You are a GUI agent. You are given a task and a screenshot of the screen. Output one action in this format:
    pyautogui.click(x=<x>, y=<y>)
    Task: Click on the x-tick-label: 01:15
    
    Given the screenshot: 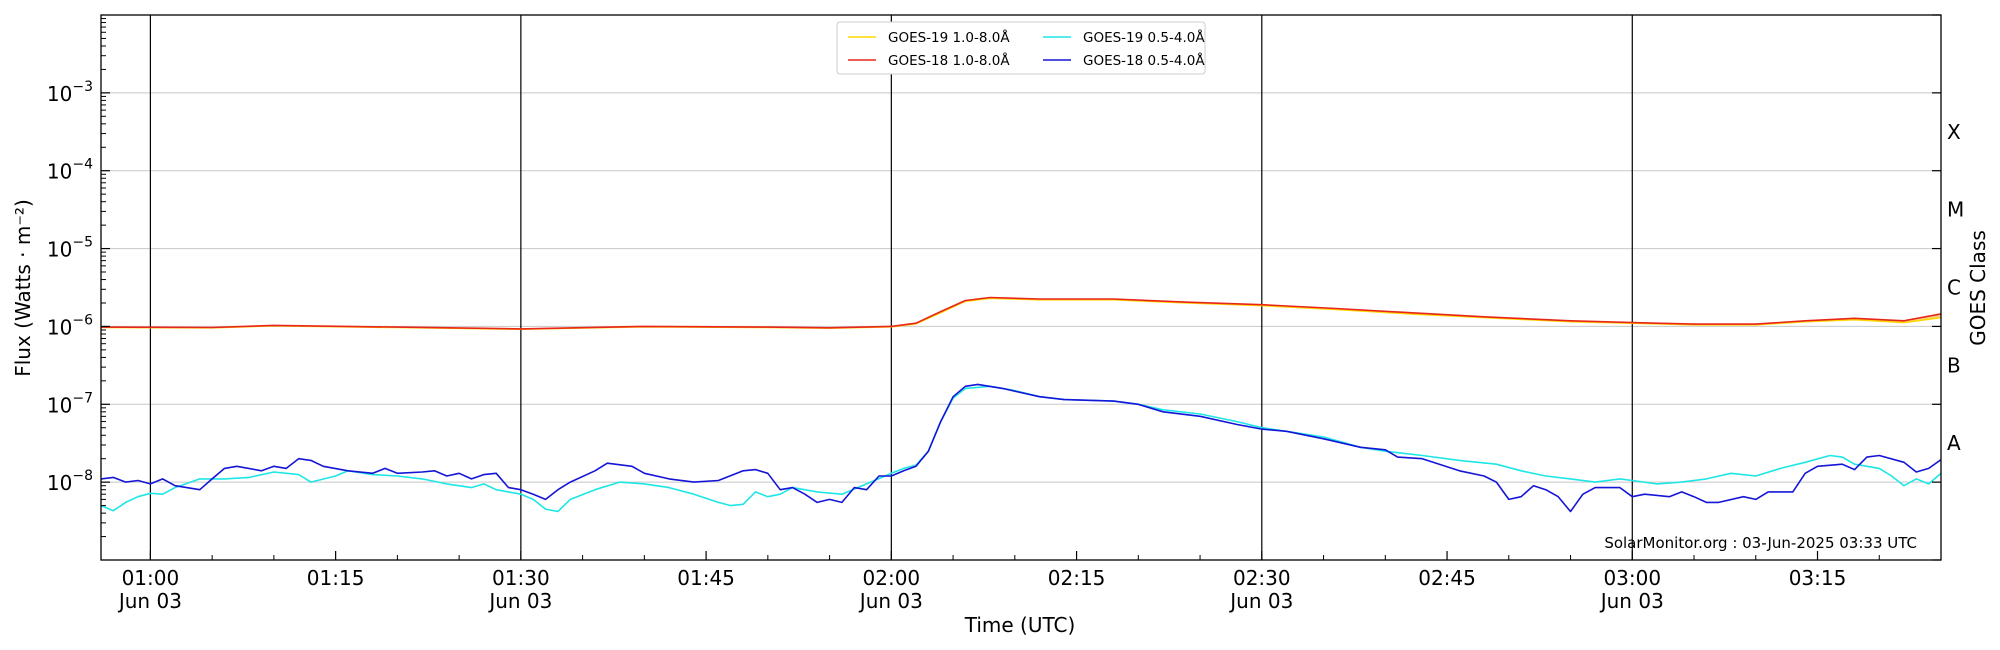 What is the action you would take?
    pyautogui.click(x=336, y=578)
    